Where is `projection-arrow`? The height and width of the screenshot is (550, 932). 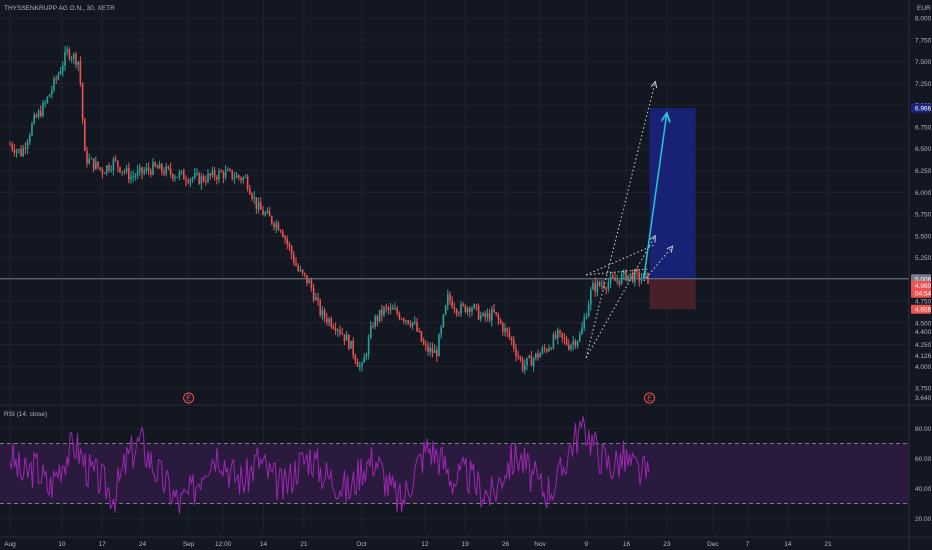
projection-arrow is located at coordinates (655, 196).